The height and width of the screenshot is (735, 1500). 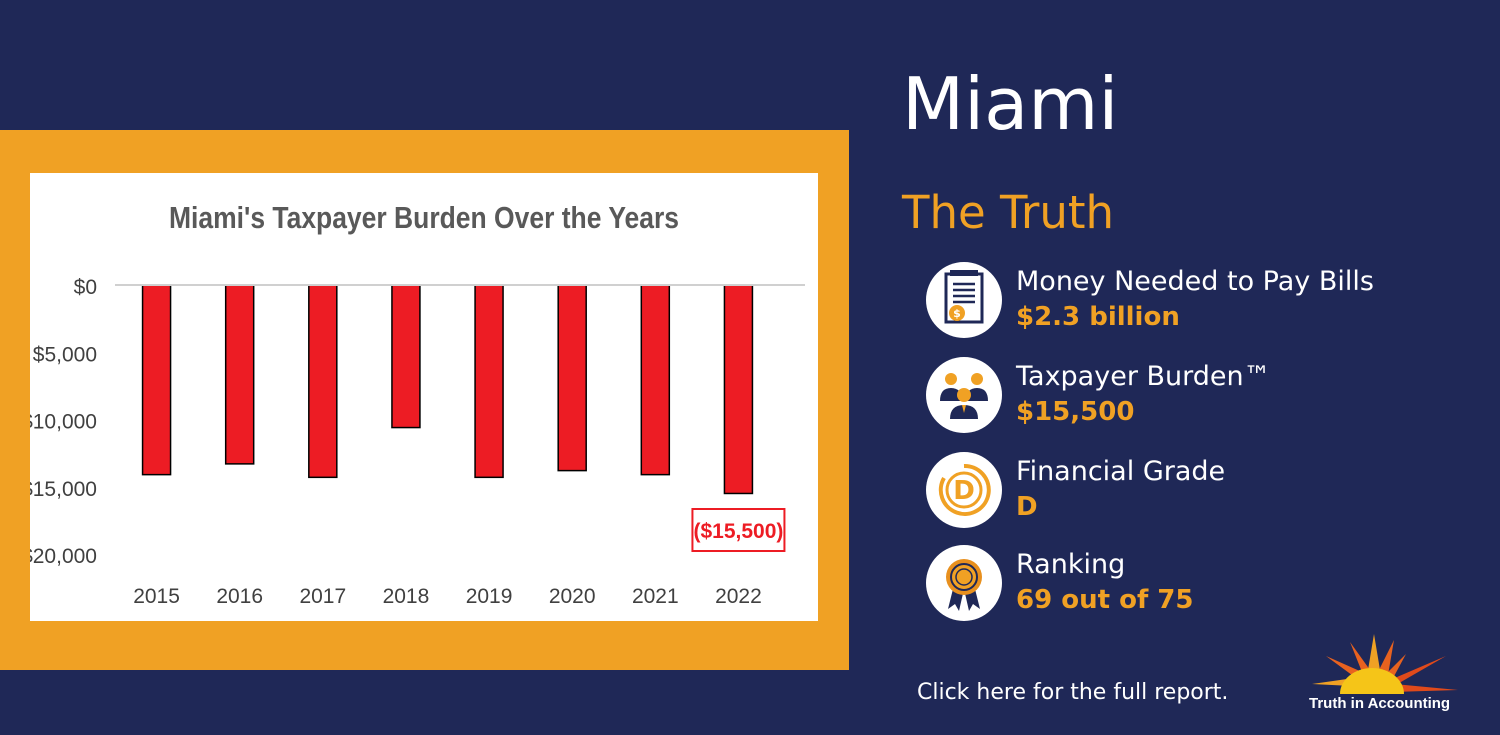 What do you see at coordinates (65, 354) in the screenshot?
I see `y-tick-label: $5,000` at bounding box center [65, 354].